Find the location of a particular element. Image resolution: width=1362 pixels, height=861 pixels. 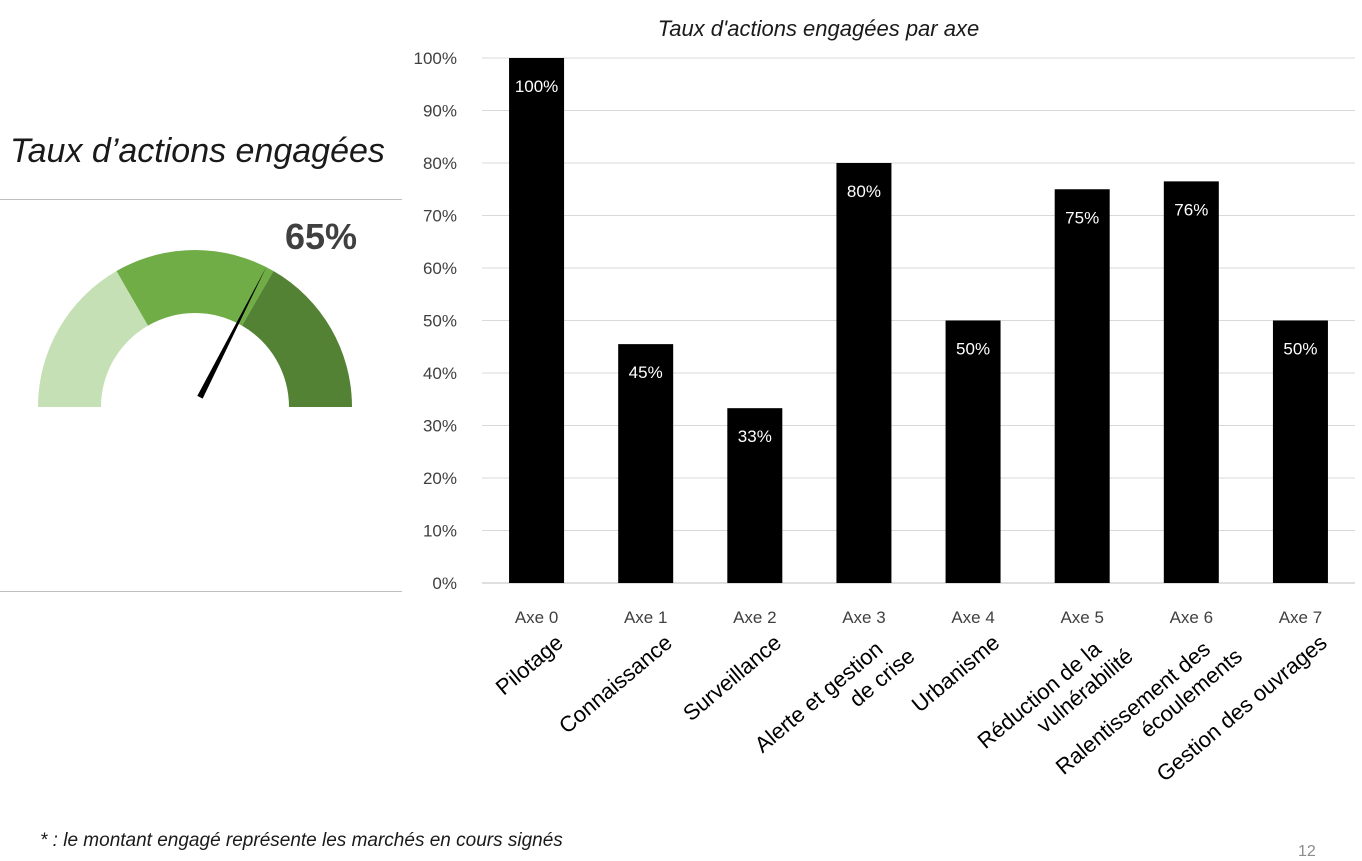

gauge-needle is located at coordinates (232, 333).